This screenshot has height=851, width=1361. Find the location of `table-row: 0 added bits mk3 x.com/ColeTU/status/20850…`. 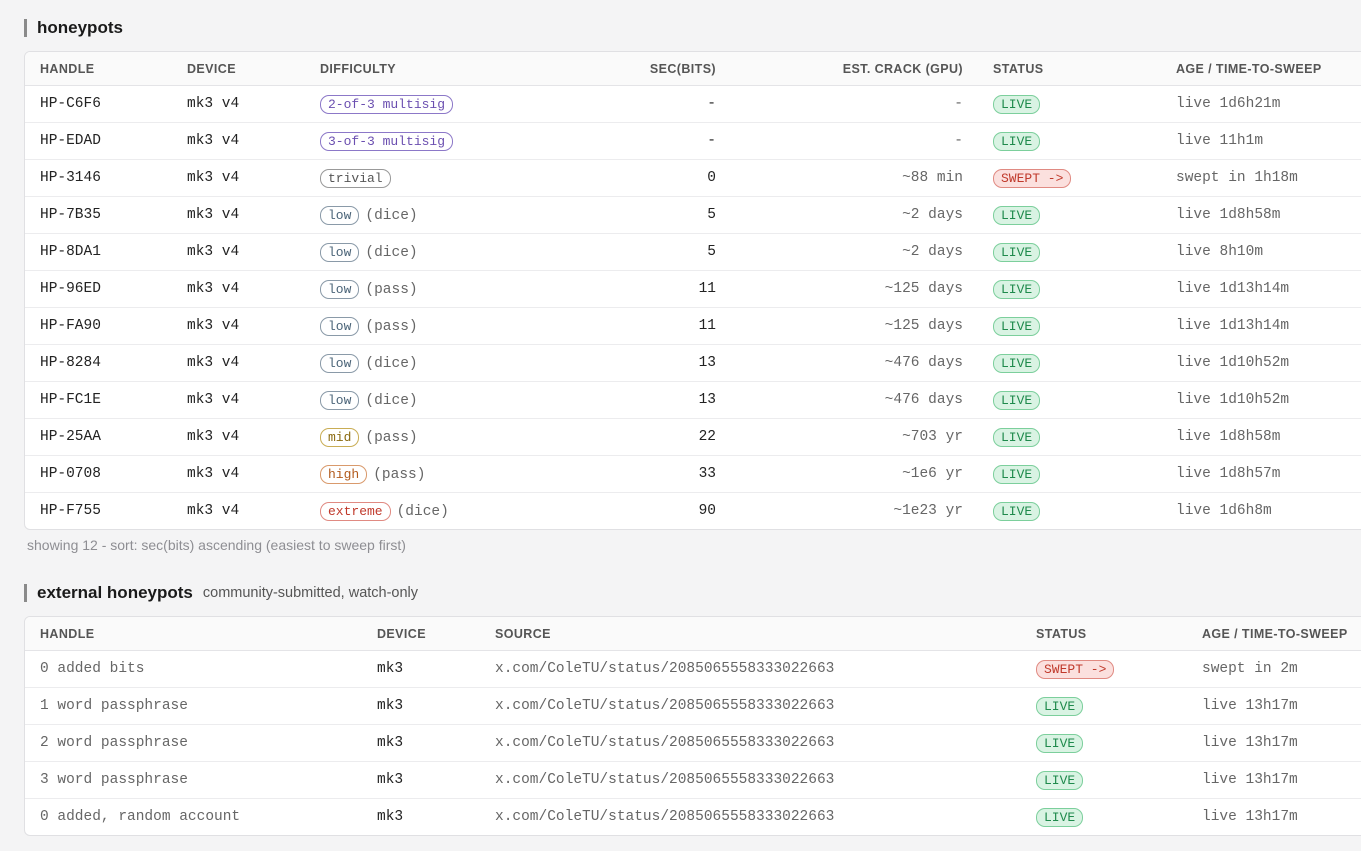

table-row: 0 added bits mk3 x.com/ColeTU/status/20850… is located at coordinates (693, 669).